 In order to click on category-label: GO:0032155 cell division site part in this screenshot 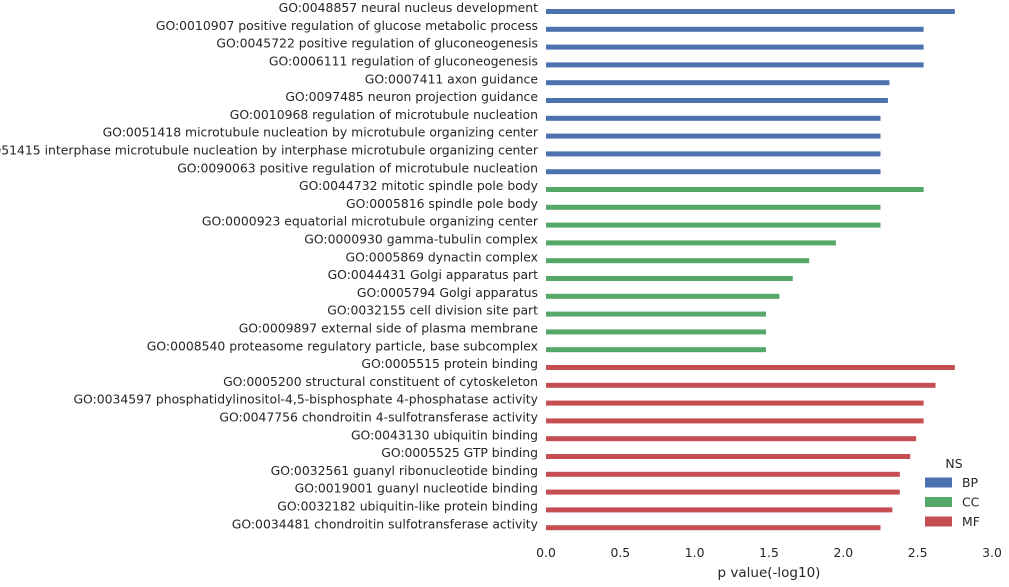, I will do `click(432, 310)`.